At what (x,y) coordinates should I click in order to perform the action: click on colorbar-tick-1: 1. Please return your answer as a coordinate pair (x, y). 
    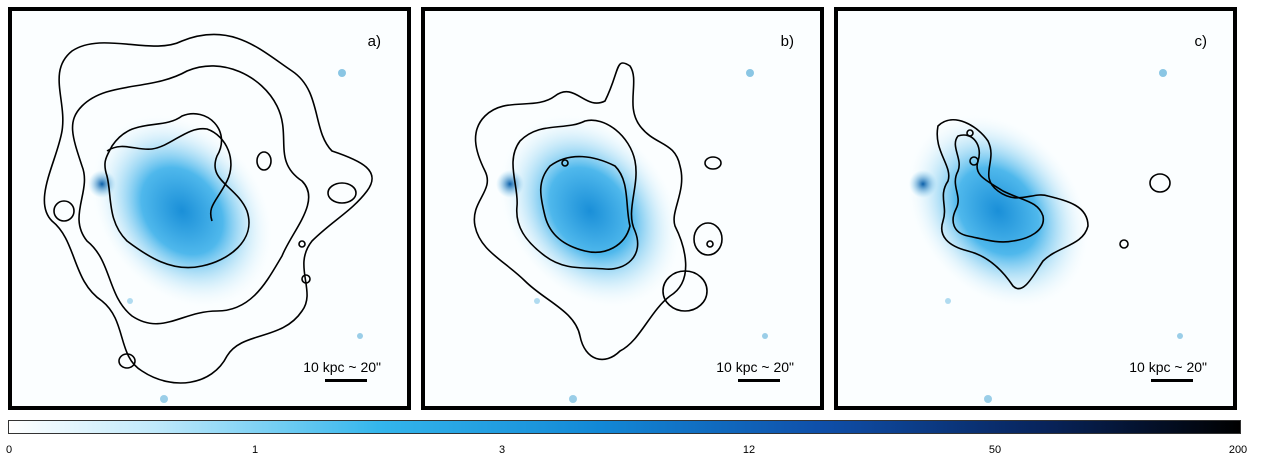
    Looking at the image, I should click on (255, 450).